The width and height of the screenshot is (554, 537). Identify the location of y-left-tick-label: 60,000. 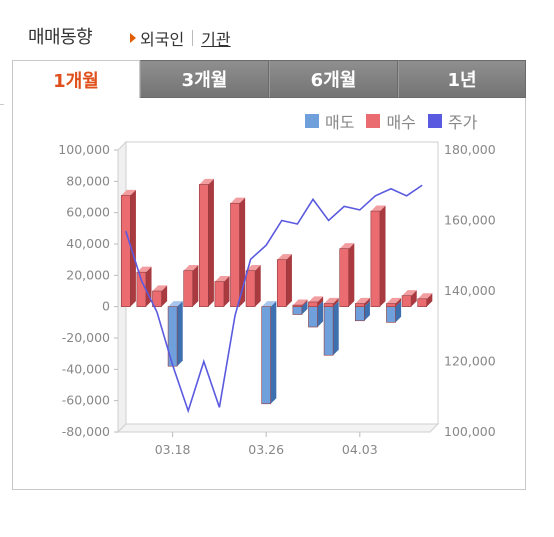
(88, 212).